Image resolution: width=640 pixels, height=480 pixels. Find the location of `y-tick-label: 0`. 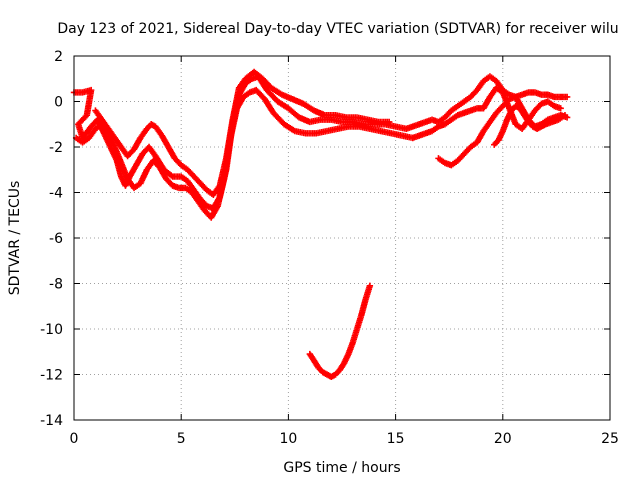

y-tick-label: 0 is located at coordinates (58, 103).